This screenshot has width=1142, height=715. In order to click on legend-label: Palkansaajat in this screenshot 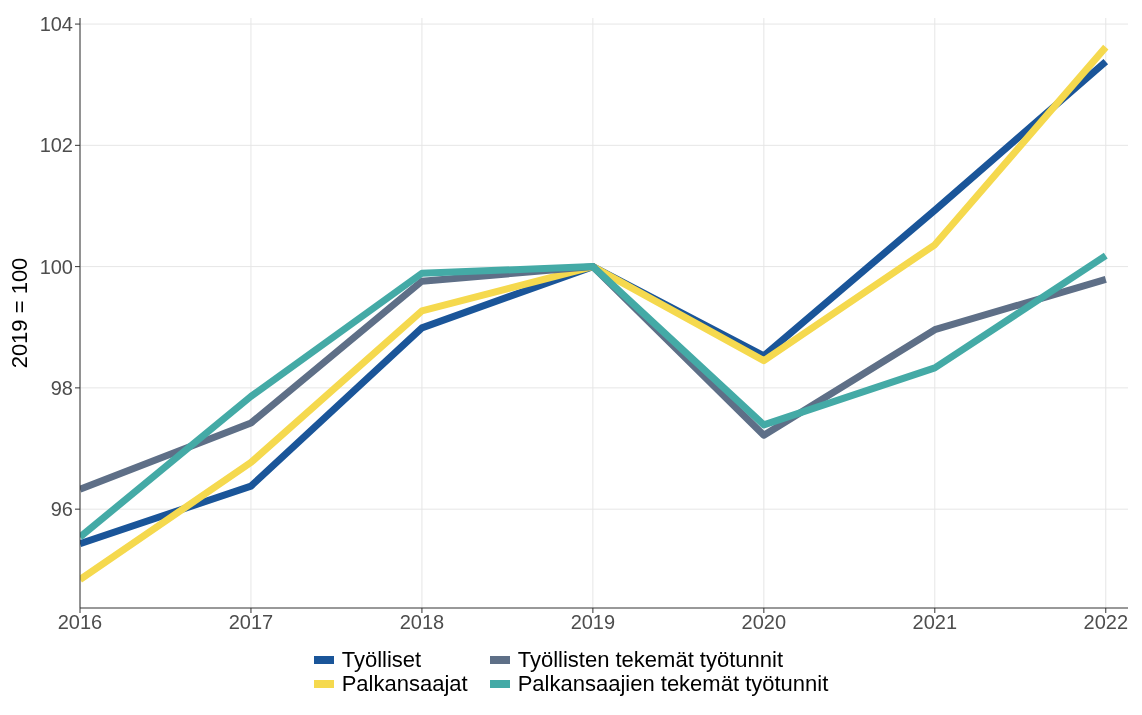, I will do `click(404, 683)`.